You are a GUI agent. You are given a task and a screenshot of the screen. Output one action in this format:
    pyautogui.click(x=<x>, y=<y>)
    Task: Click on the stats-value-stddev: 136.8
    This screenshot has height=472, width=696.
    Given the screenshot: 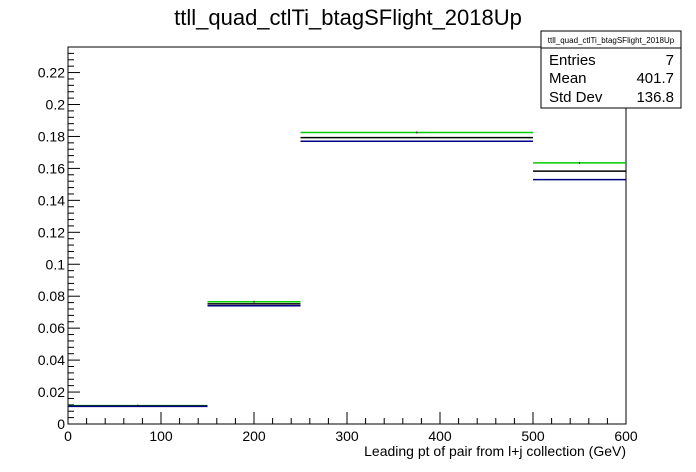 What is the action you would take?
    pyautogui.click(x=655, y=97)
    